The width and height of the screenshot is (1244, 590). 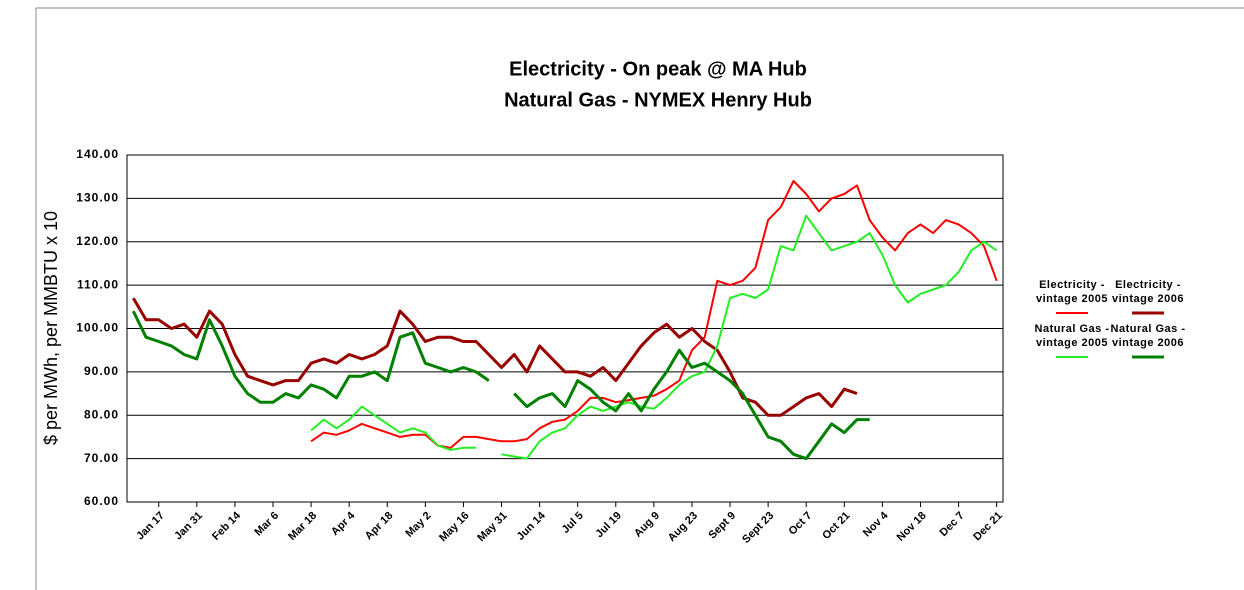 I want to click on x-tick-label: Feb 14, so click(x=227, y=526).